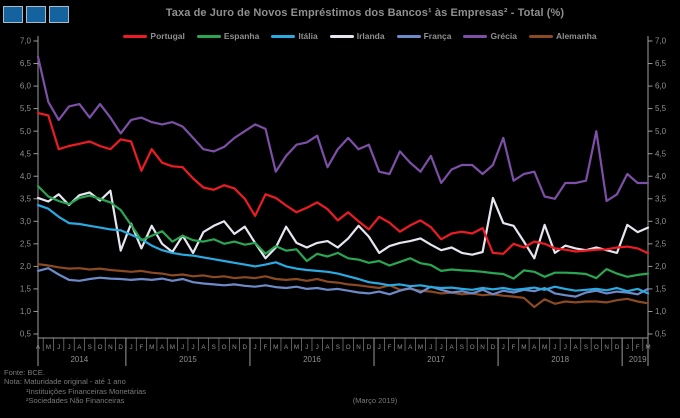 This screenshot has height=418, width=680. What do you see at coordinates (241, 36) in the screenshot?
I see `legend-label: Espanha` at bounding box center [241, 36].